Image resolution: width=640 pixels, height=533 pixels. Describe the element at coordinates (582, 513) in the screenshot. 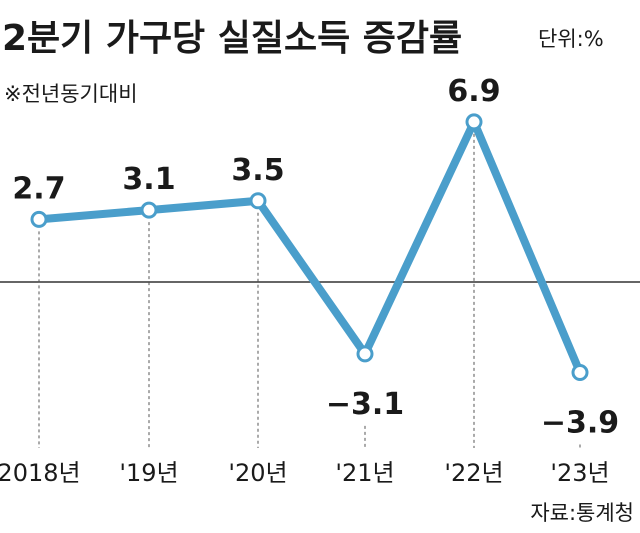

I see `source-label: 자료:통계청` at that location.